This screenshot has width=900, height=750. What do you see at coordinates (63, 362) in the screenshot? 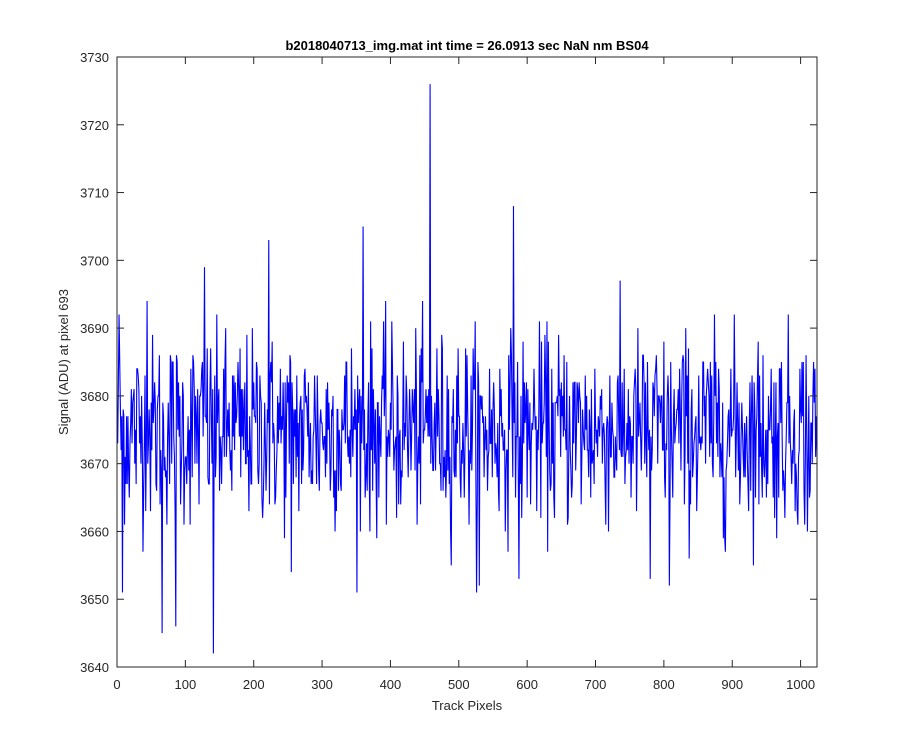
I see `y-axis-label: Signal (ADU) at pixel 693` at bounding box center [63, 362].